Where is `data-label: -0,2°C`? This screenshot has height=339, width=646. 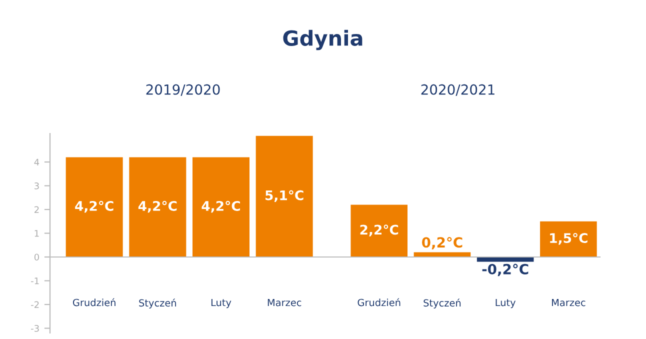
data-label: -0,2°C is located at coordinates (505, 270).